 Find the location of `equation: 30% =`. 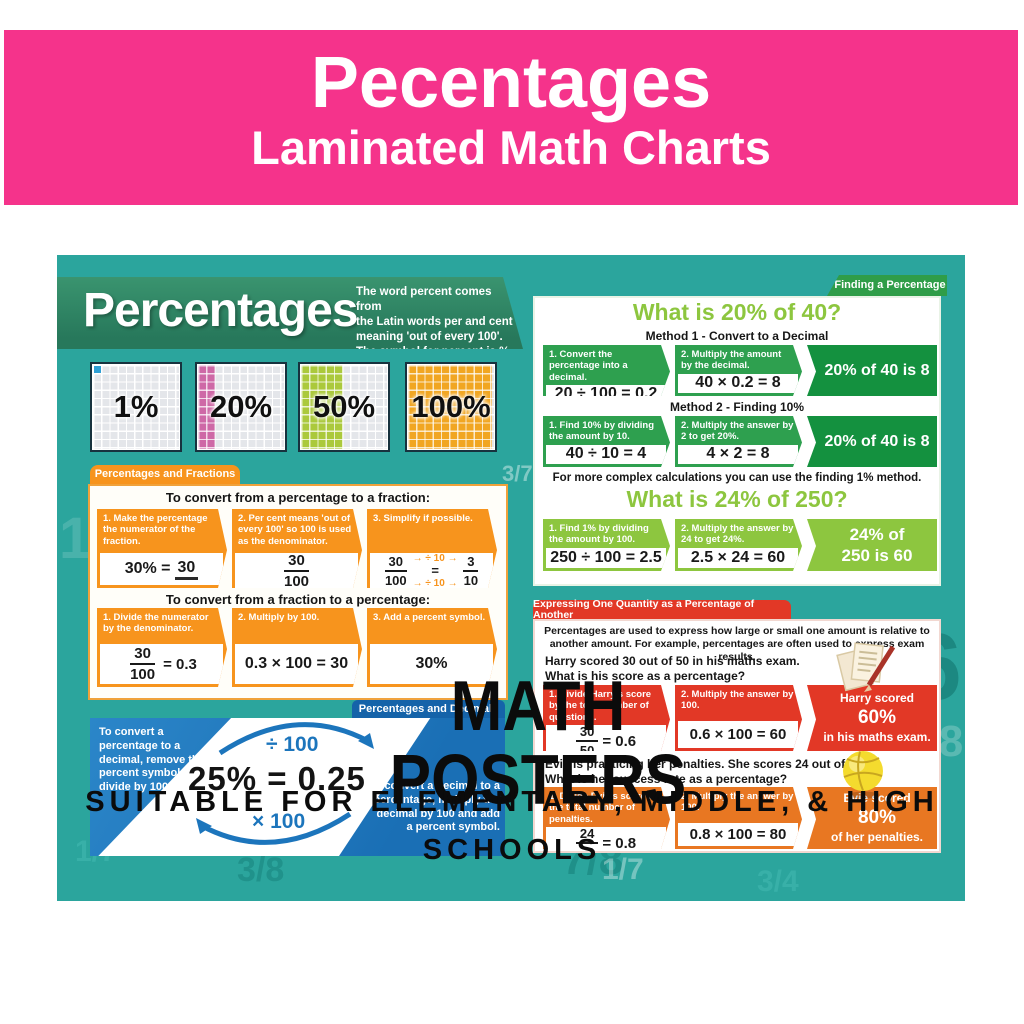

equation: 30% = is located at coordinates (147, 568).